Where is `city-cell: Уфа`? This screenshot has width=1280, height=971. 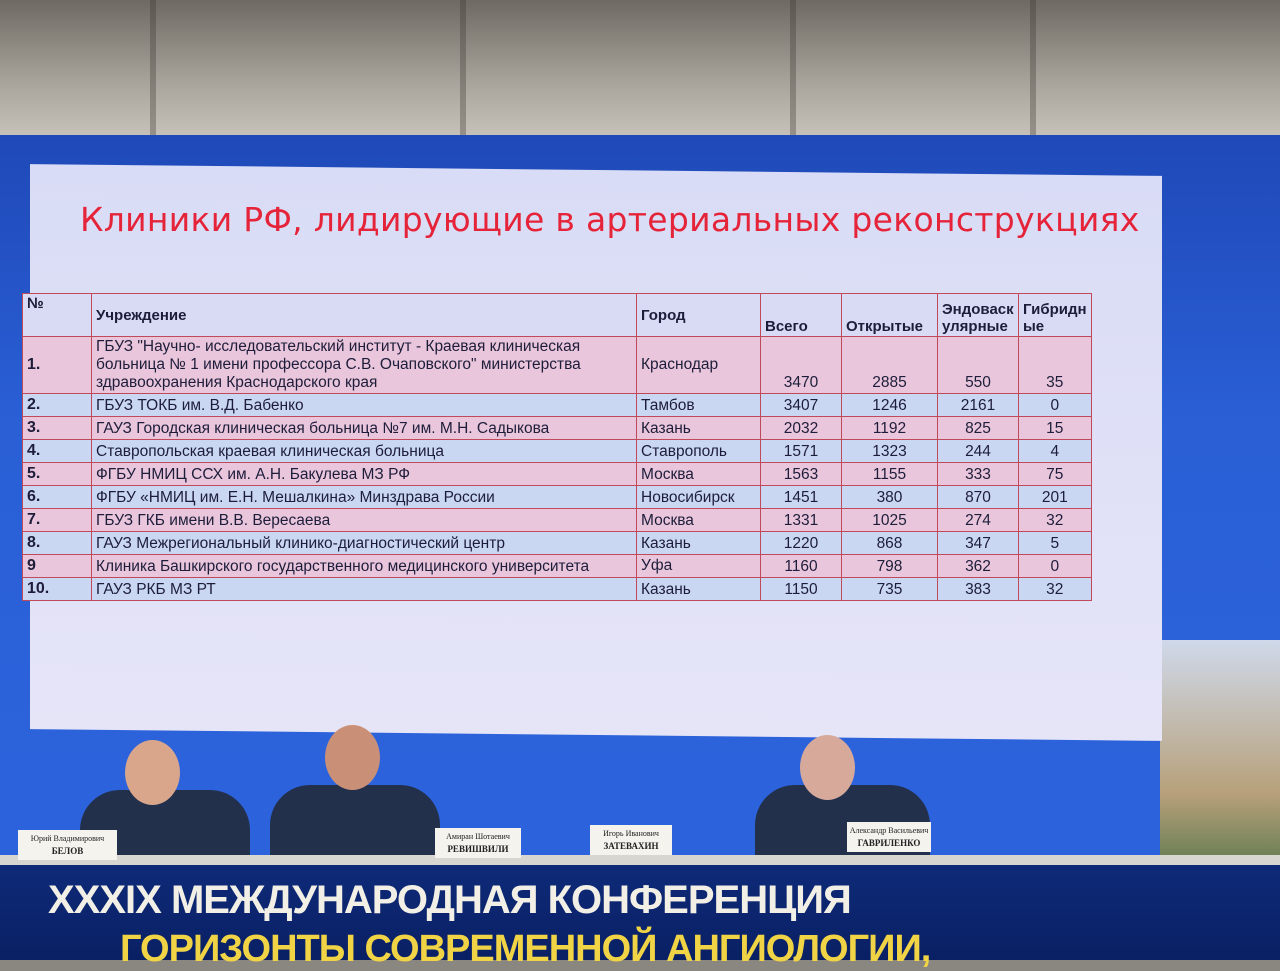 city-cell: Уфа is located at coordinates (698, 566).